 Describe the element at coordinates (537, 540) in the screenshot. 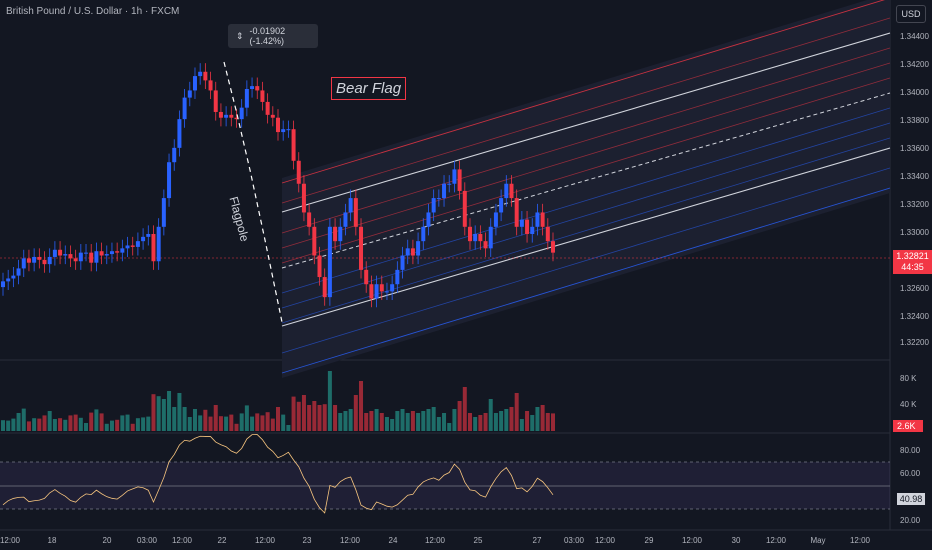

I see `time-tick-label: 27` at that location.